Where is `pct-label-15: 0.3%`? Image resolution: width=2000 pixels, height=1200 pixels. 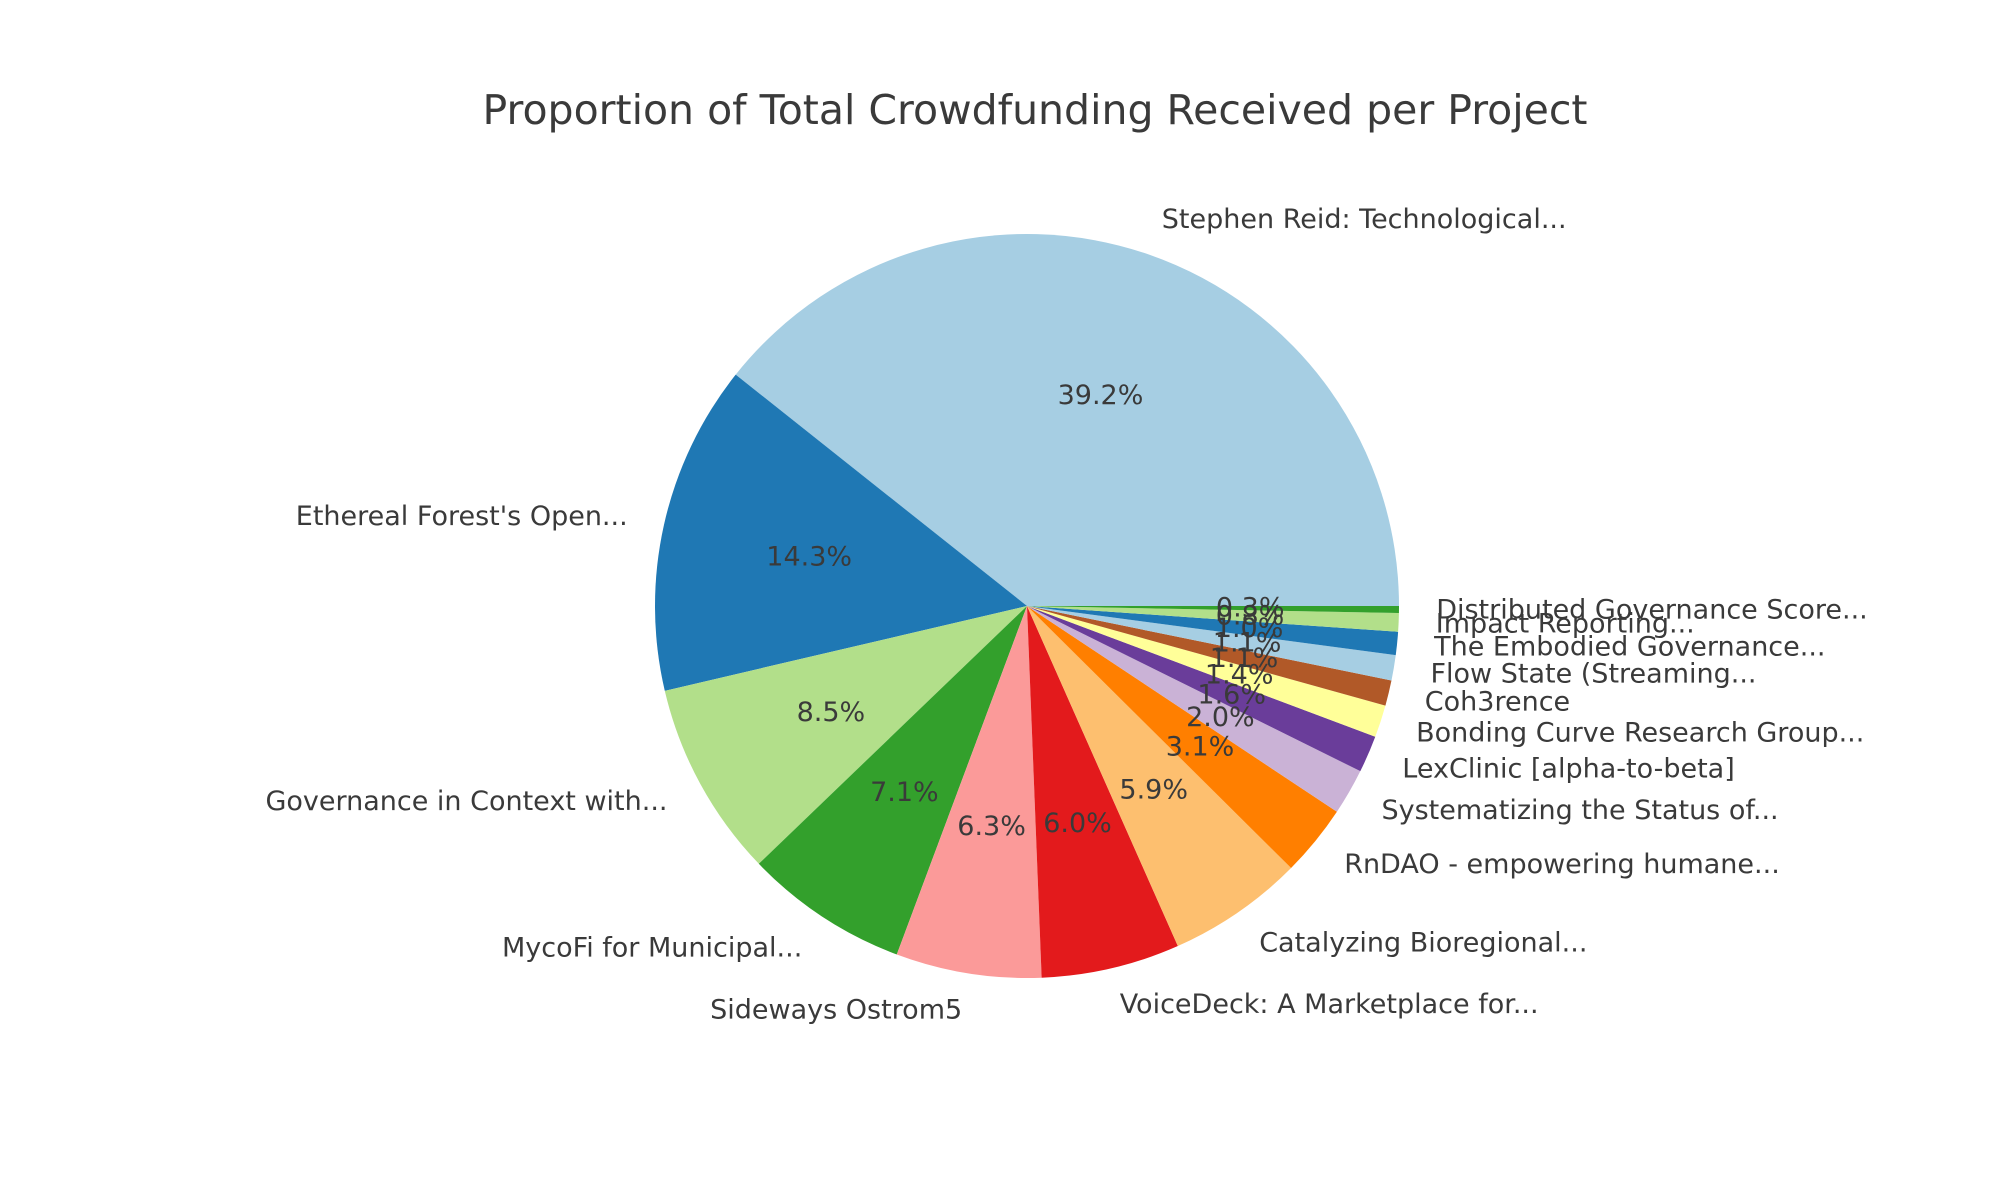 pct-label-15: 0.3% is located at coordinates (1250, 608).